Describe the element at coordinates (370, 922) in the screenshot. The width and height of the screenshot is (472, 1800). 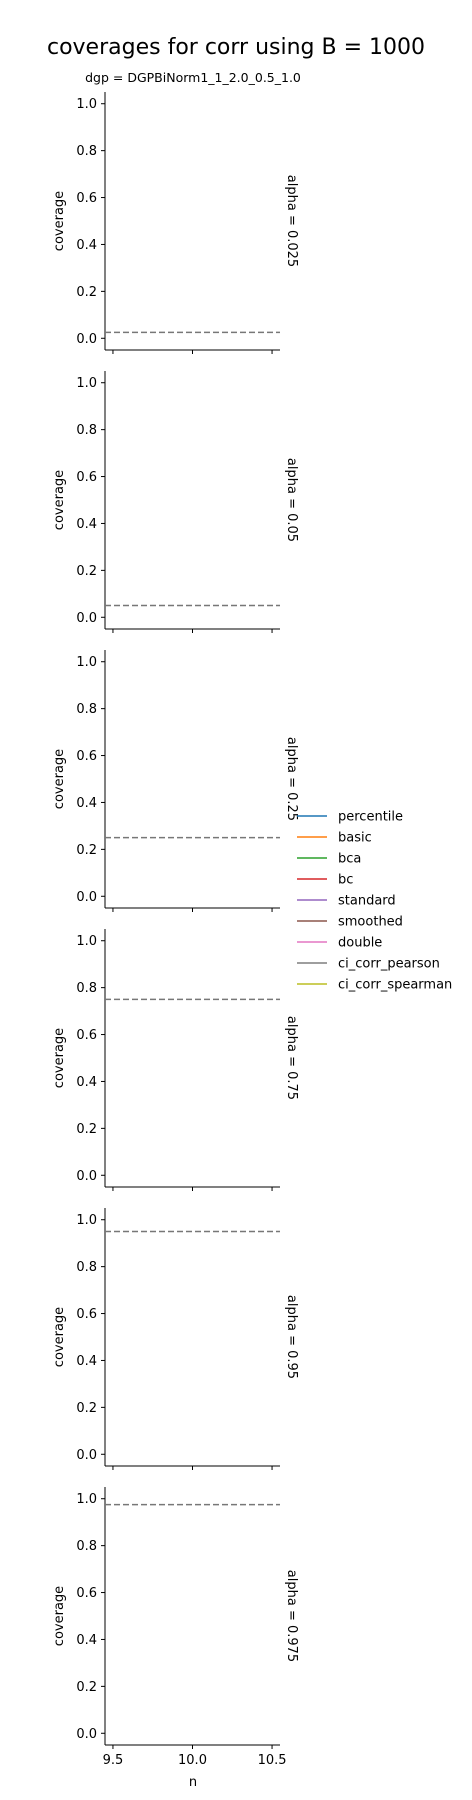
I see `legend-label: smoothed` at that location.